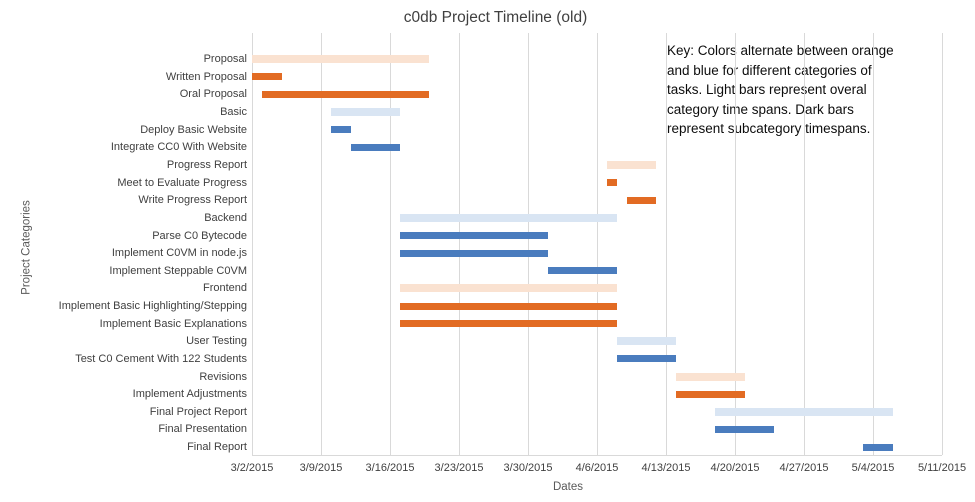 This screenshot has width=975, height=502. Describe the element at coordinates (597, 468) in the screenshot. I see `x-tick-label: 4/6/2015` at that location.